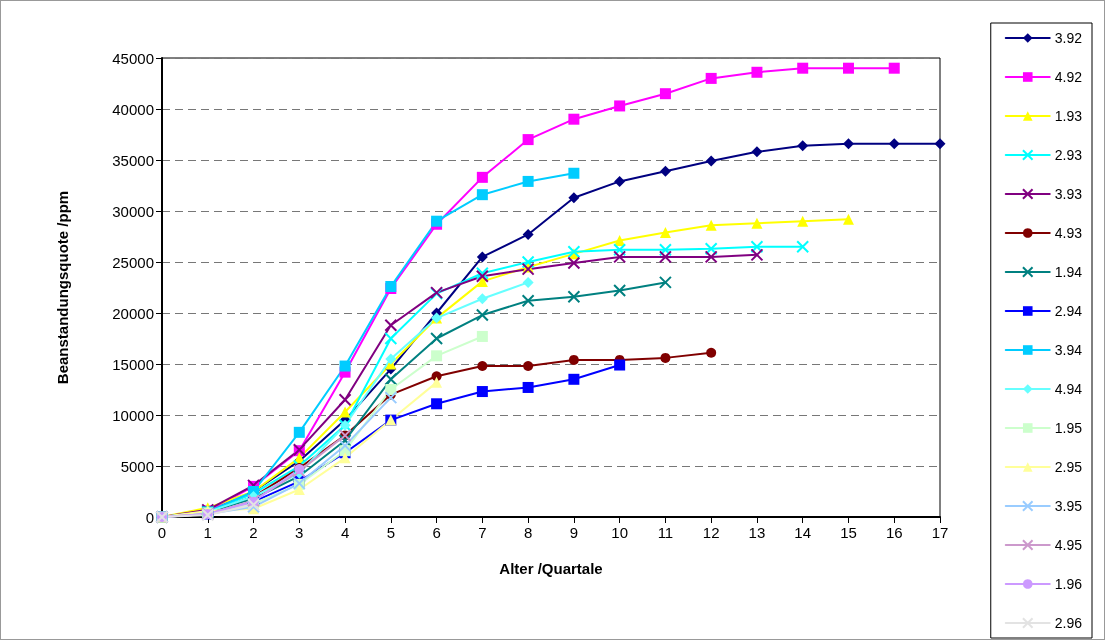 This screenshot has height=640, width=1105. What do you see at coordinates (345, 532) in the screenshot?
I see `x-tick-label: 4` at bounding box center [345, 532].